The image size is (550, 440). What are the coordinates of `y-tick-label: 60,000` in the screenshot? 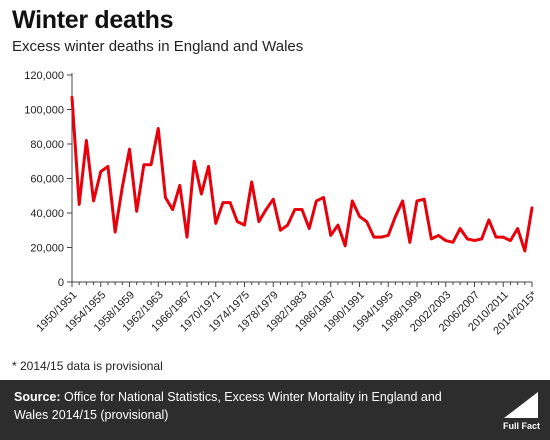 It's located at (47, 180).